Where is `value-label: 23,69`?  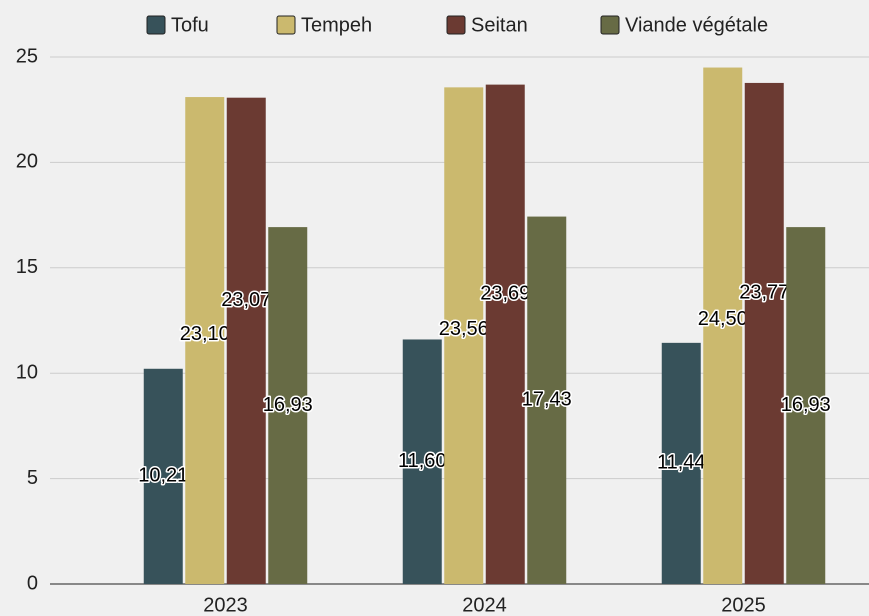 value-label: 23,69 is located at coordinates (505, 294).